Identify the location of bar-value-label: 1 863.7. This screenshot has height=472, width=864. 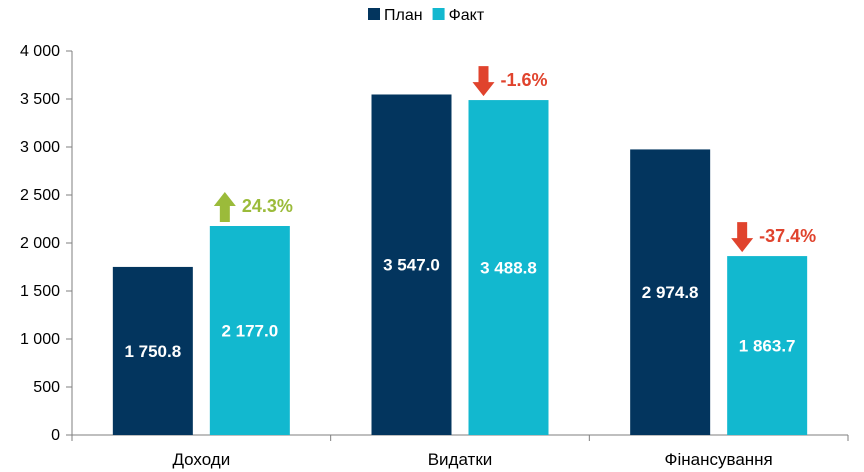
(767, 346).